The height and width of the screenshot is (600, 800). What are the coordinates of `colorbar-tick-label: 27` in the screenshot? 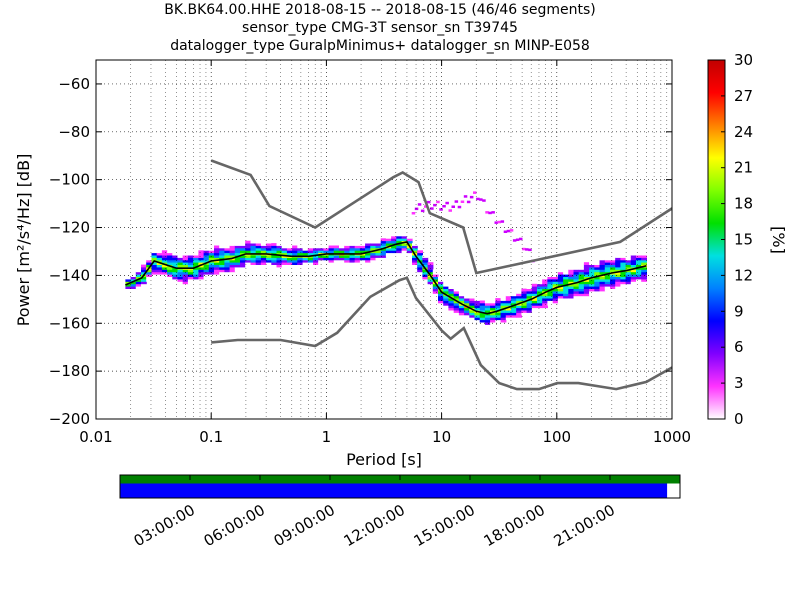 It's located at (743, 96).